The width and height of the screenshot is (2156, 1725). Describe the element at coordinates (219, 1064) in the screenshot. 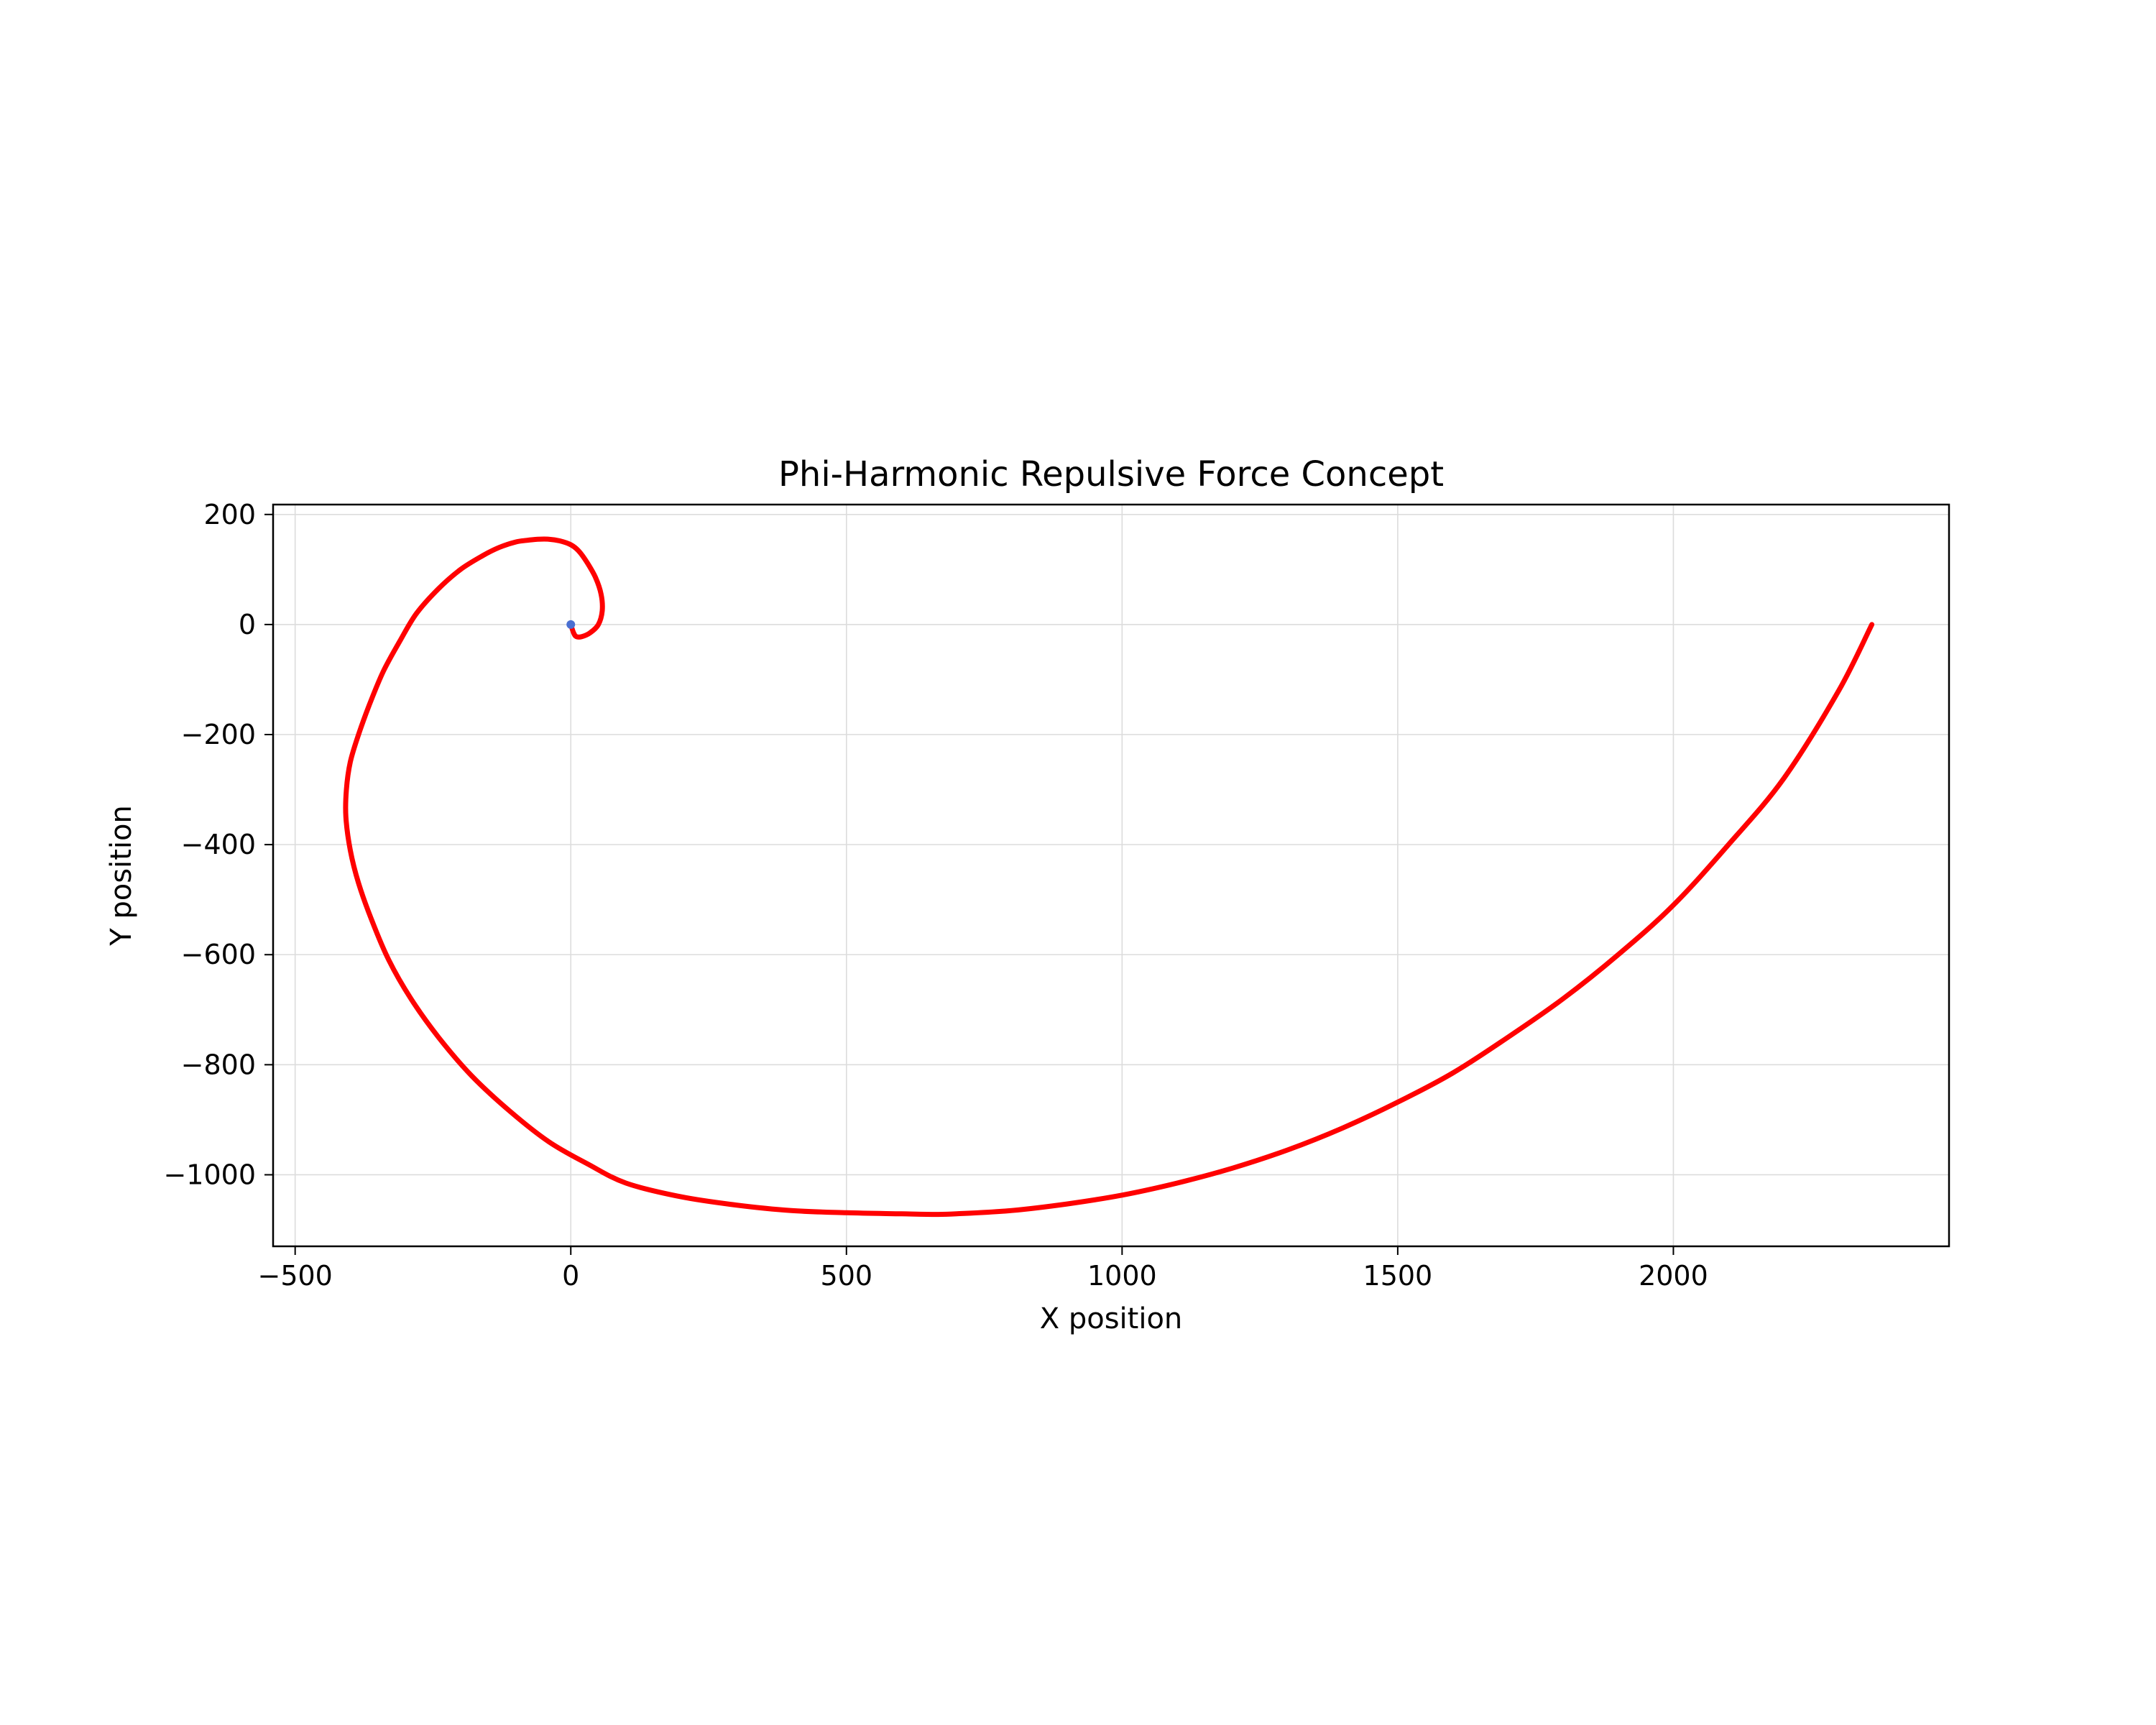

I see `y-tick-label: −800` at that location.